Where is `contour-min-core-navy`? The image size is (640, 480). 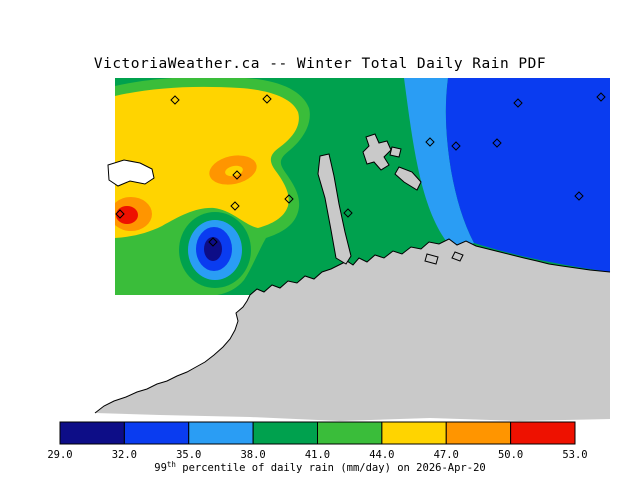 contour-min-core-navy is located at coordinates (213, 249).